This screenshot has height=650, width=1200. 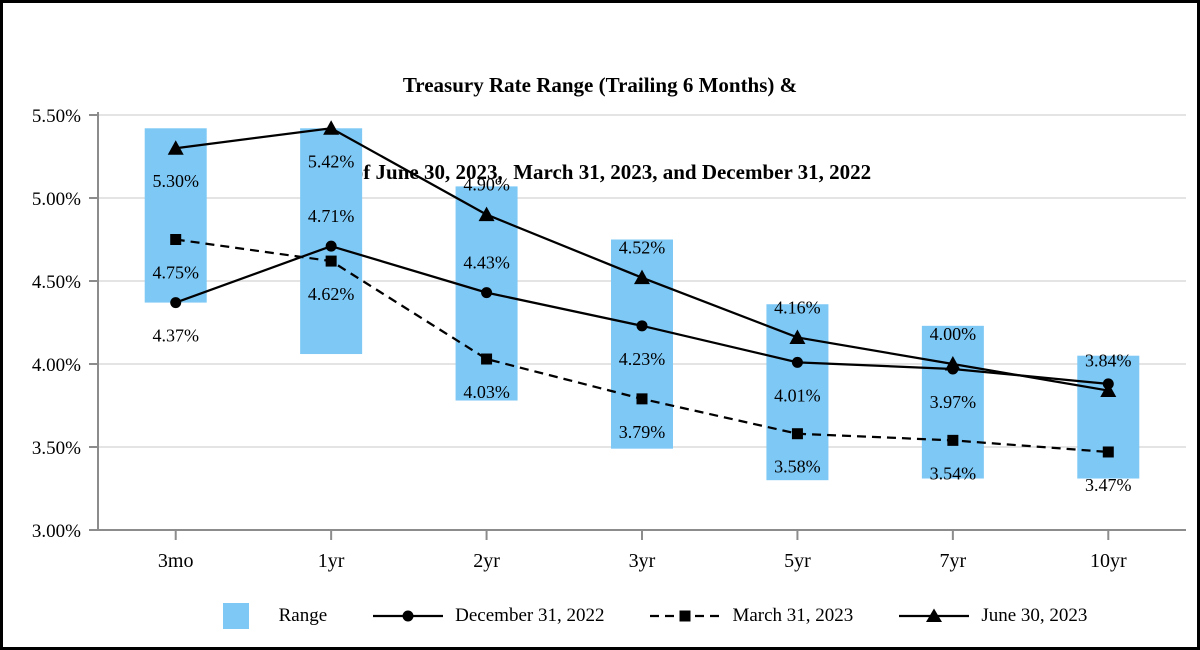 I want to click on data-label-december-31-2022-2yr: 4.43%, so click(x=486, y=263).